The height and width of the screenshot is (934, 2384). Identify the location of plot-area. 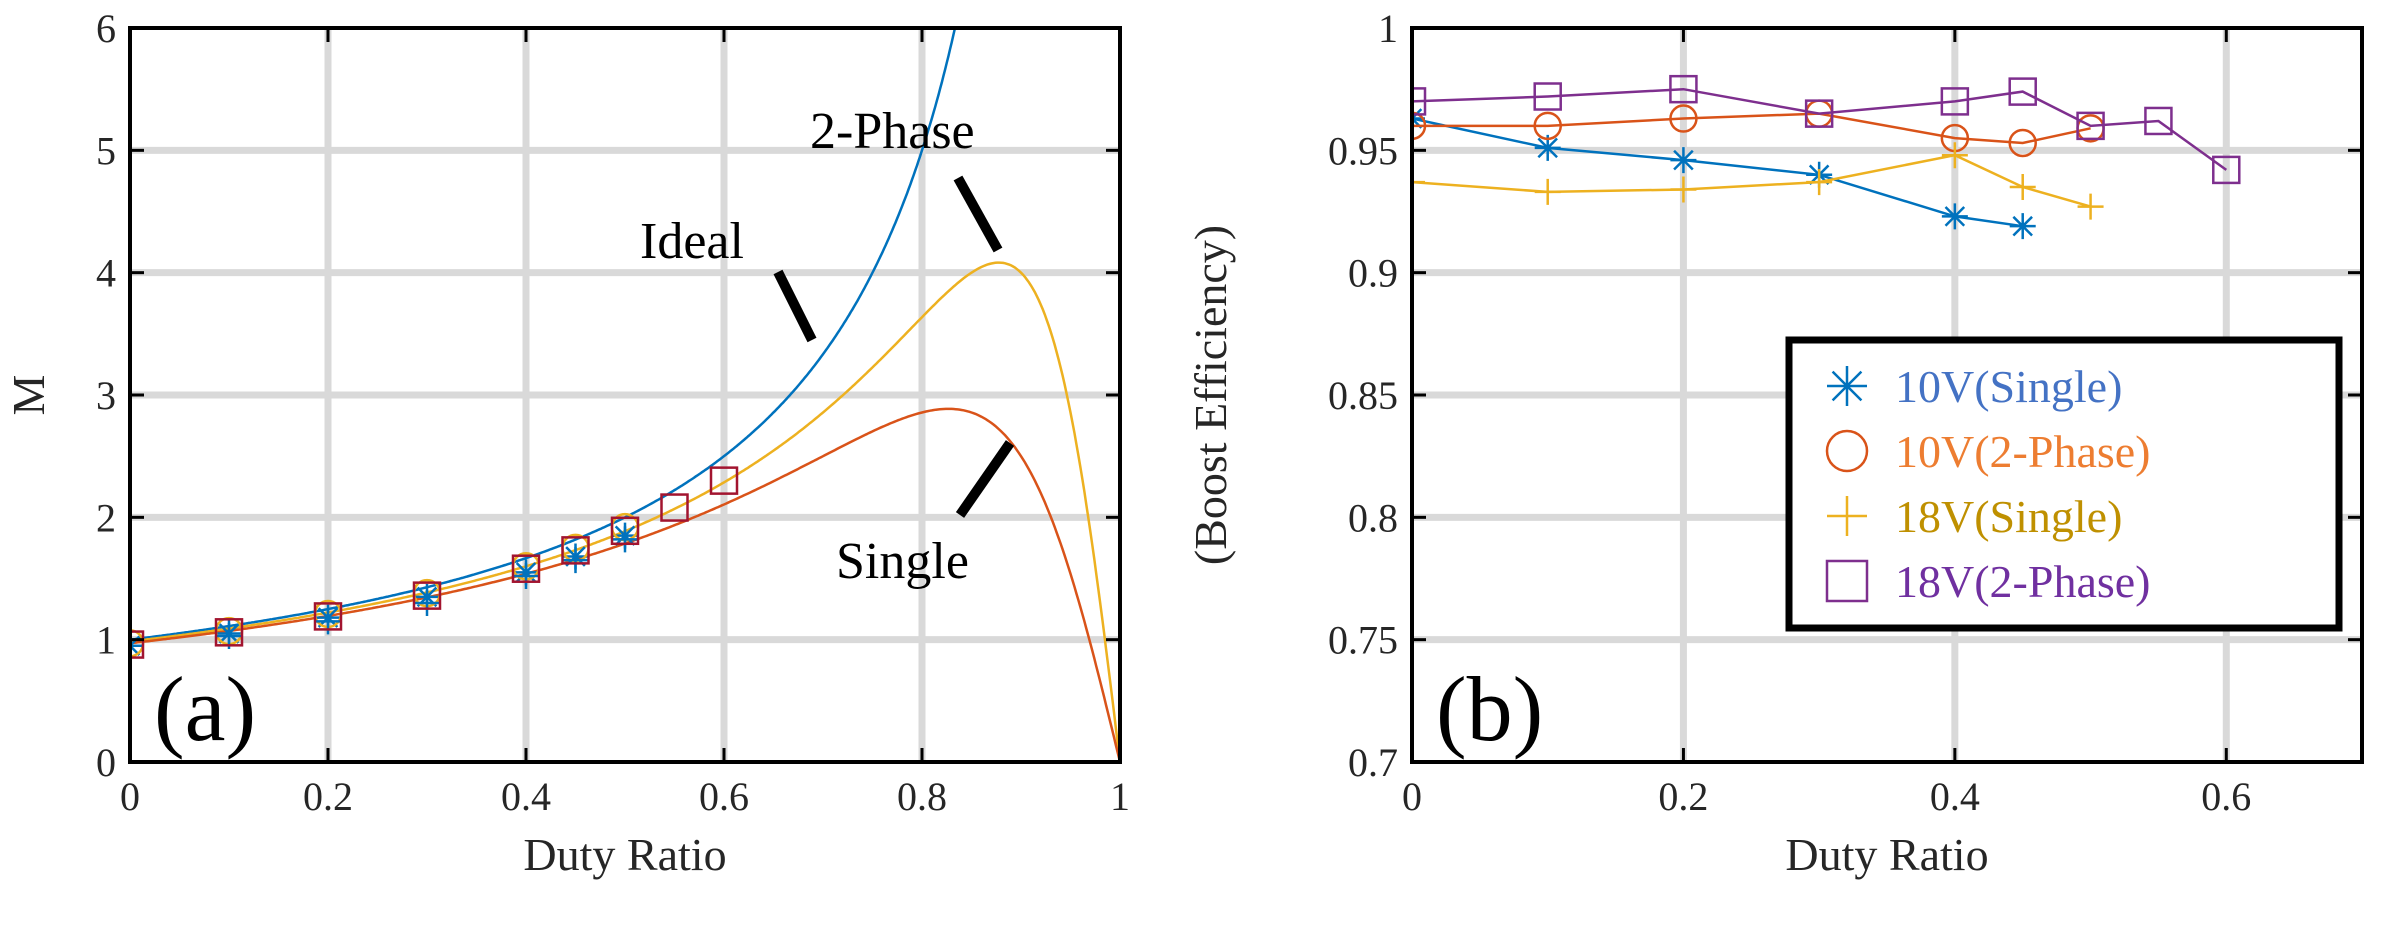
(1826, 157).